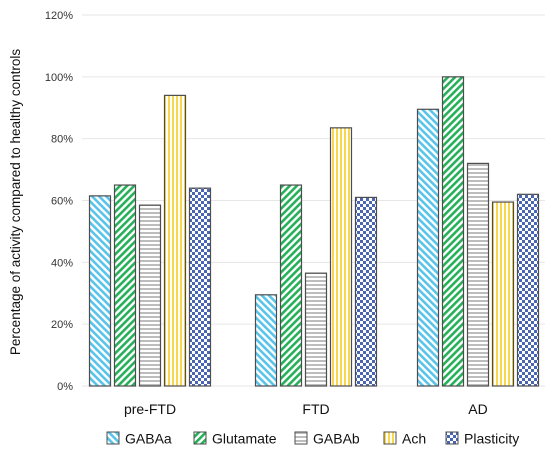 The image size is (559, 449). What do you see at coordinates (528, 290) in the screenshot?
I see `bar-plasticity-ad` at bounding box center [528, 290].